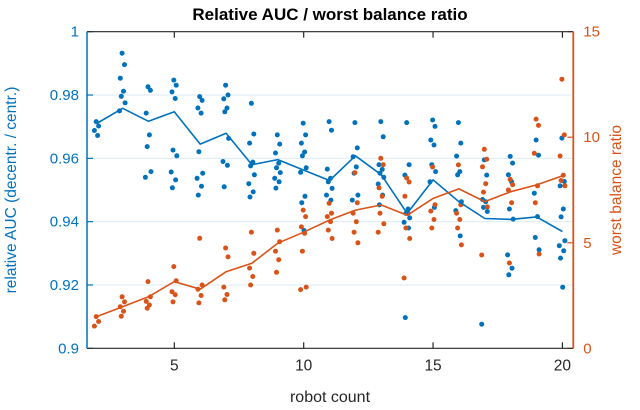 The width and height of the screenshot is (640, 410). Describe the element at coordinates (563, 365) in the screenshot. I see `x-tick-label: 20` at that location.